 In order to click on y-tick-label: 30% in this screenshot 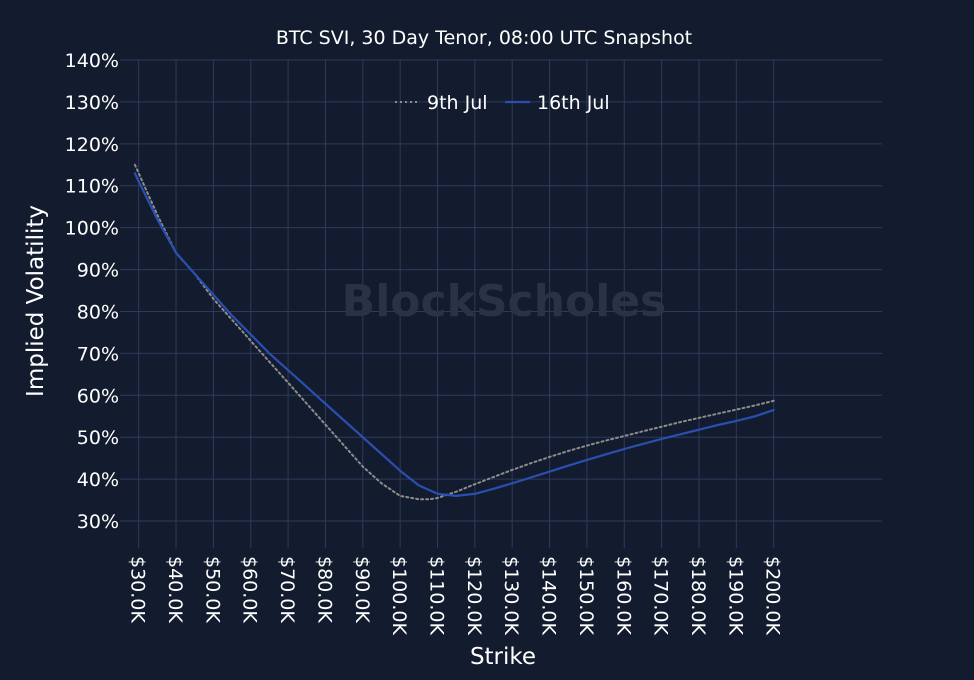, I will do `click(98, 522)`.